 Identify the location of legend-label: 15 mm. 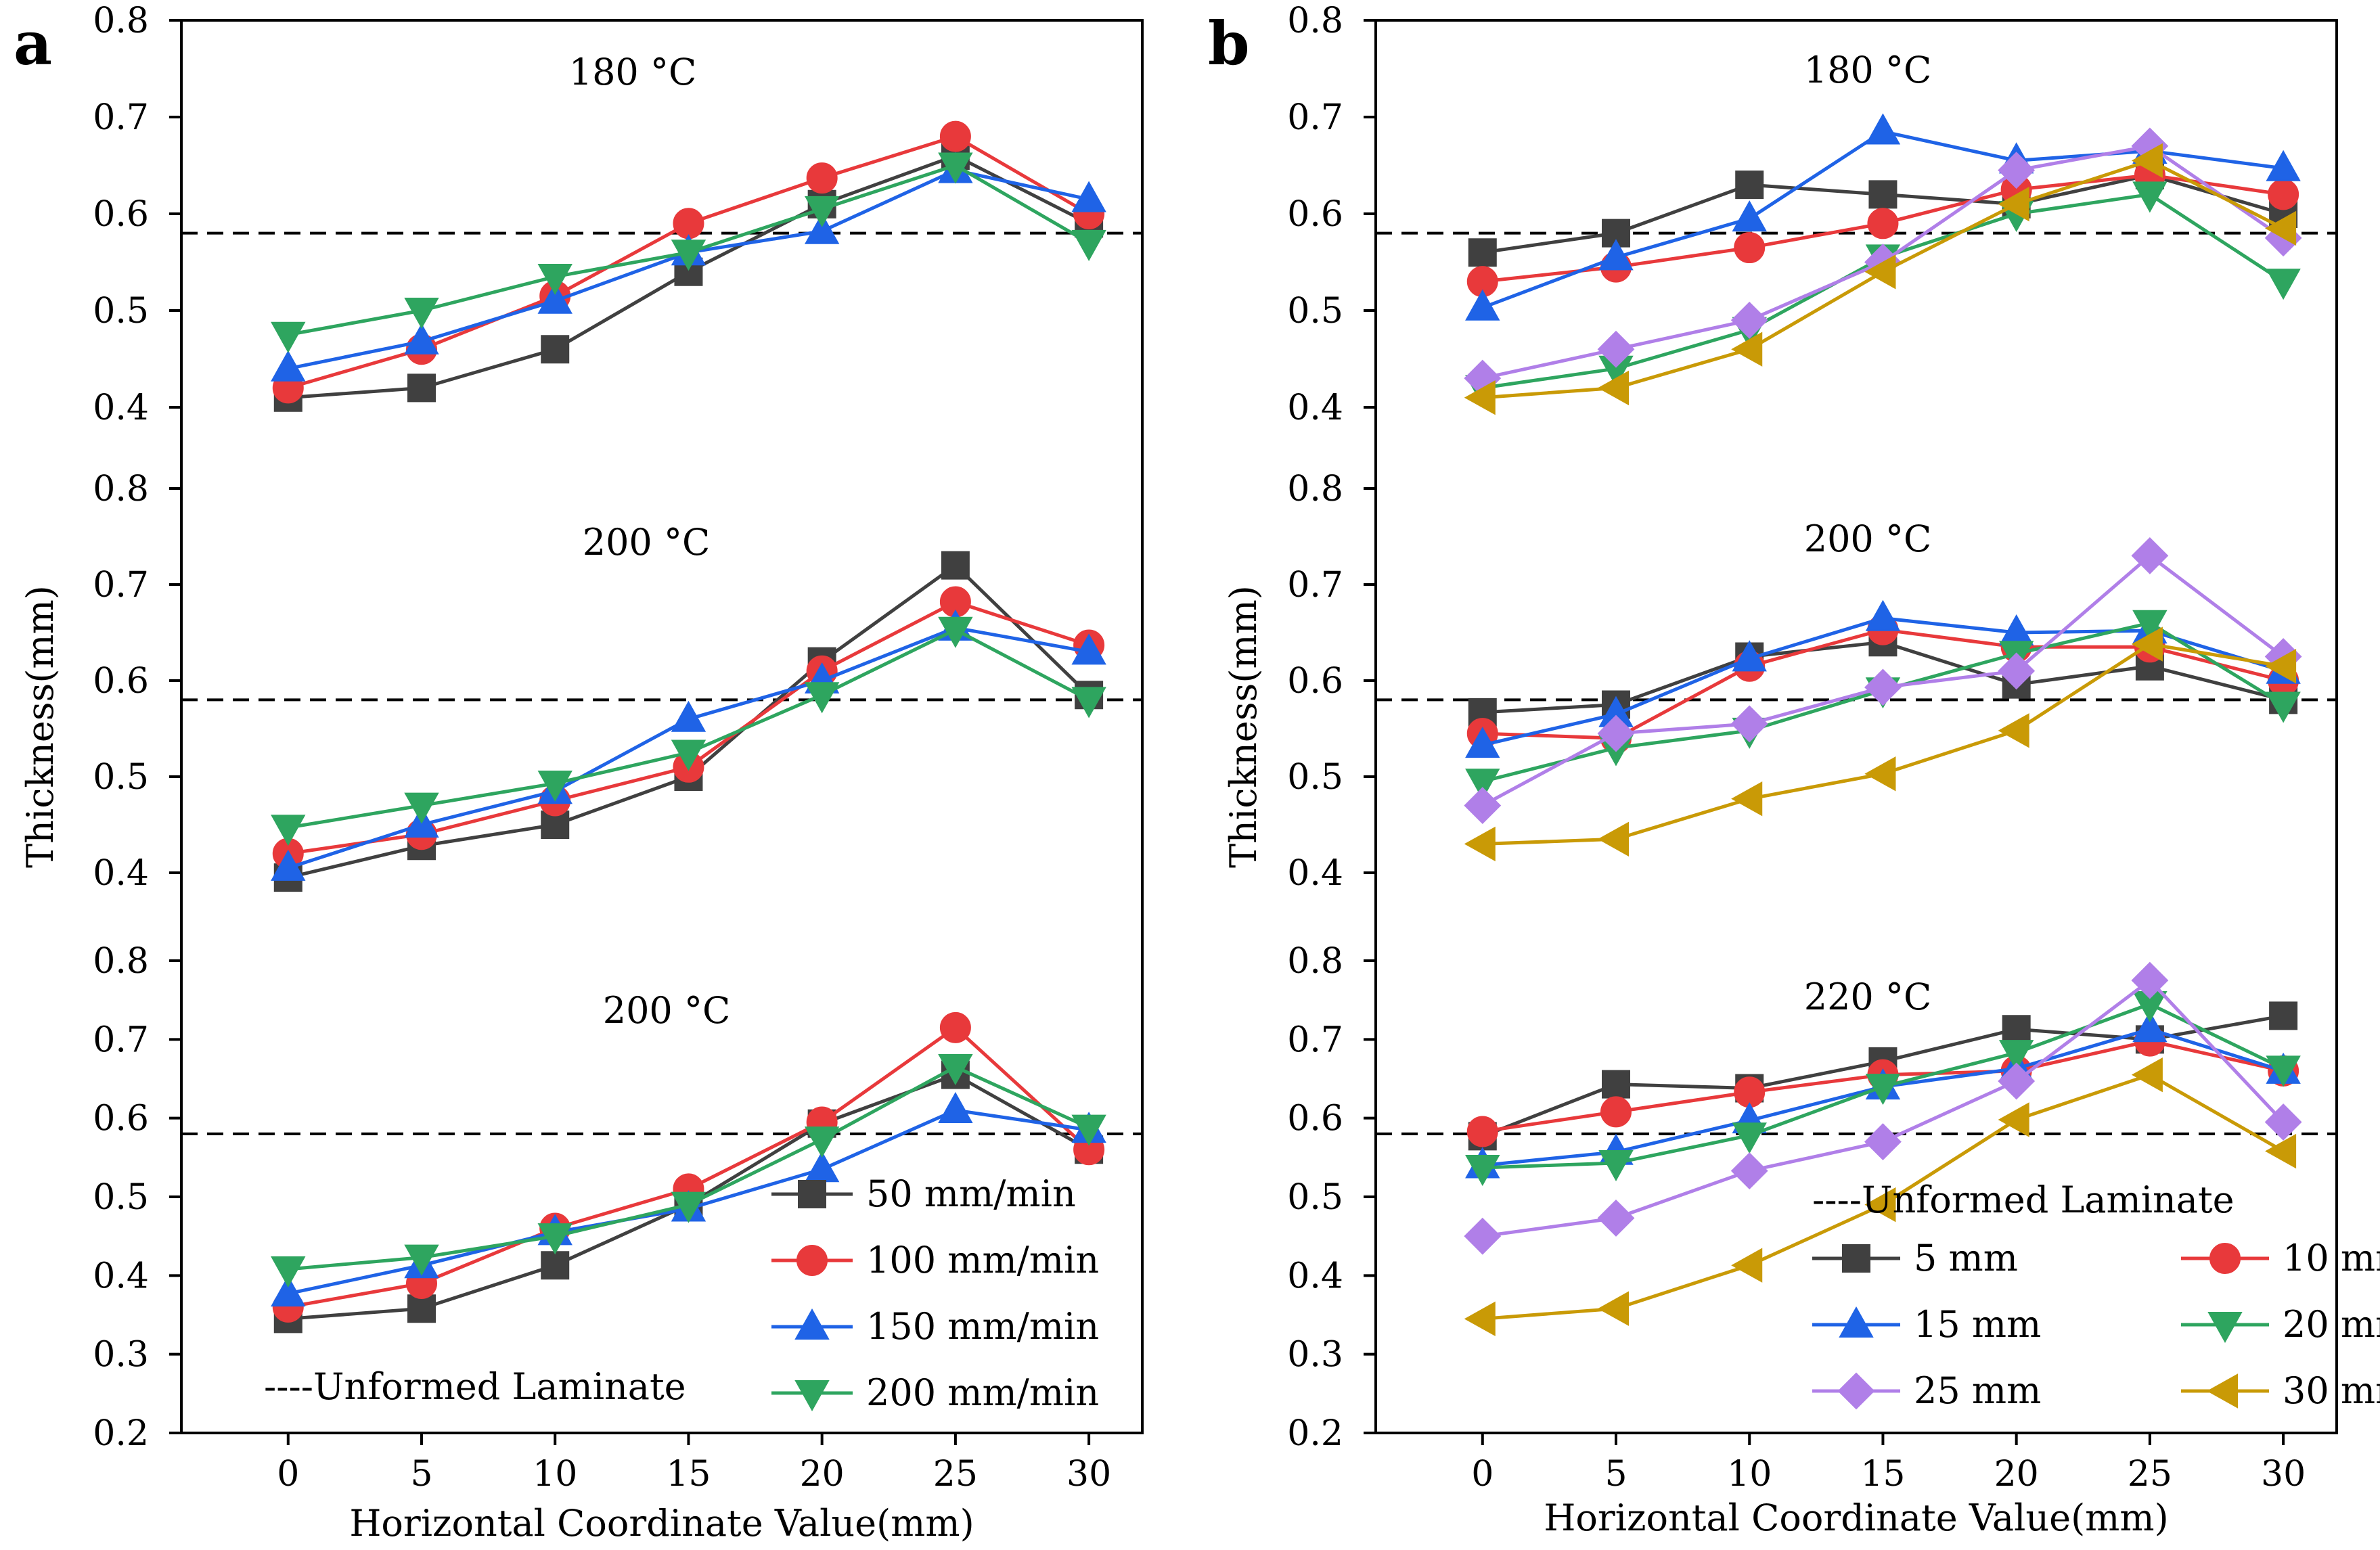
(1978, 1325).